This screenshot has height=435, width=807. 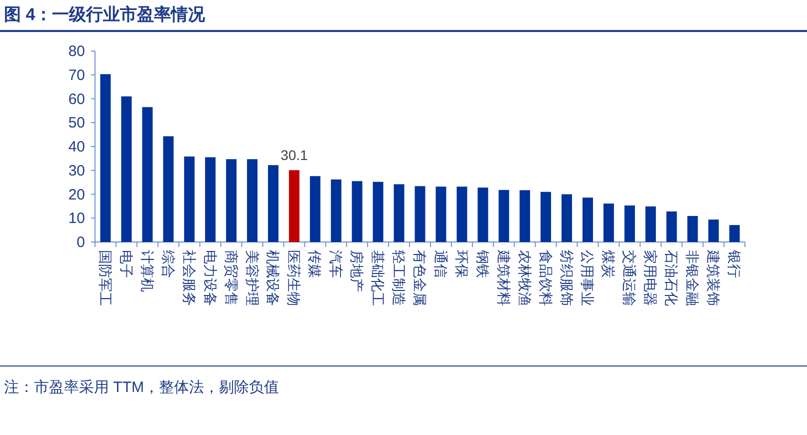 What do you see at coordinates (440, 264) in the screenshot?
I see `x-tick-label: 通信` at bounding box center [440, 264].